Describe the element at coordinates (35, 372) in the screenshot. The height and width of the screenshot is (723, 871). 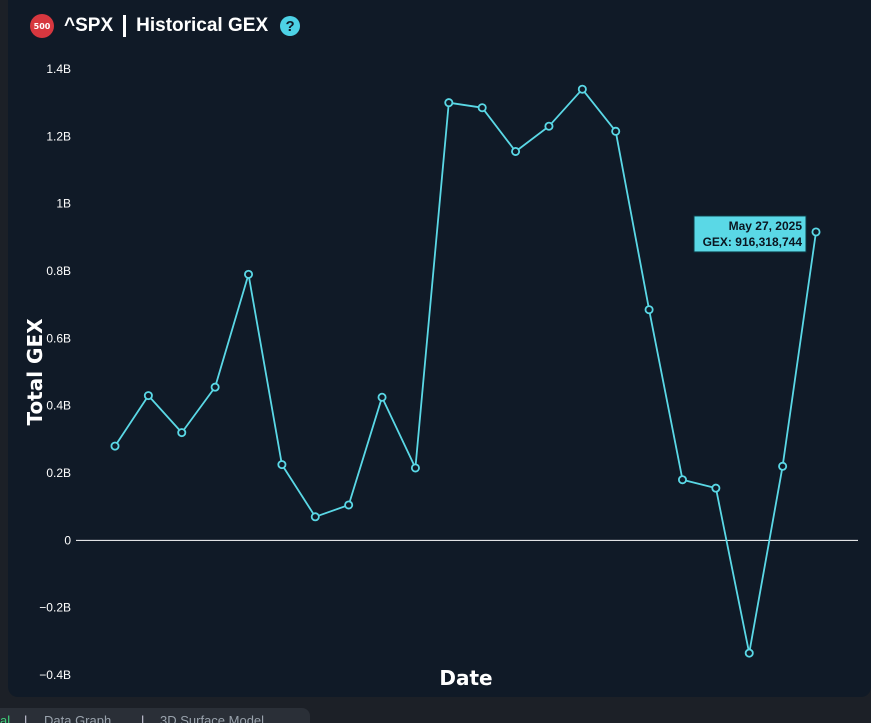
I see `y-axis-title: Total GEX` at that location.